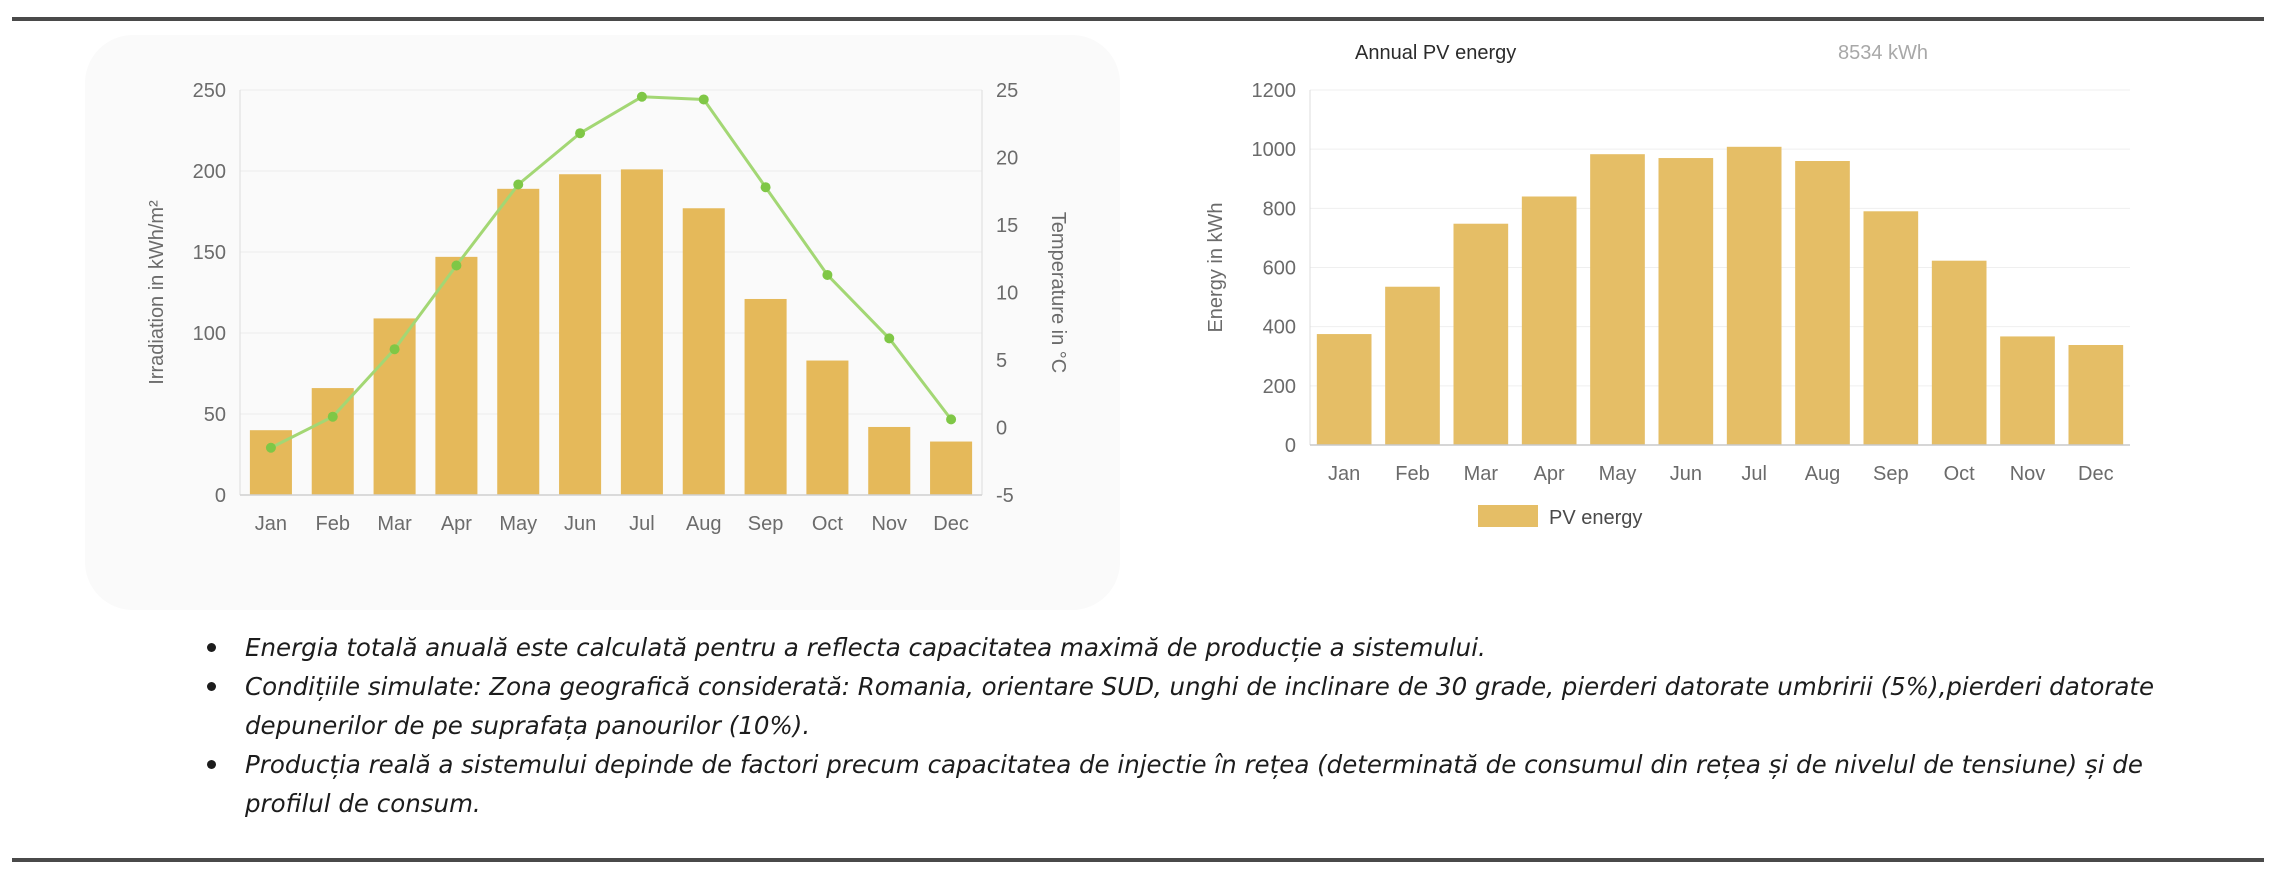 This screenshot has width=2278, height=870. What do you see at coordinates (1007, 159) in the screenshot?
I see `y-right-tick-label: 20` at bounding box center [1007, 159].